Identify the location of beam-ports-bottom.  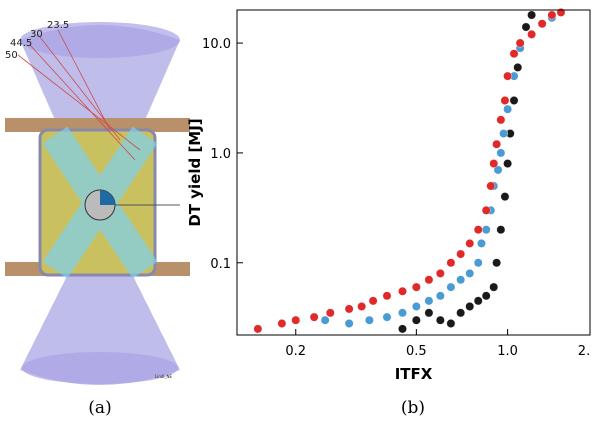
(100, 368).